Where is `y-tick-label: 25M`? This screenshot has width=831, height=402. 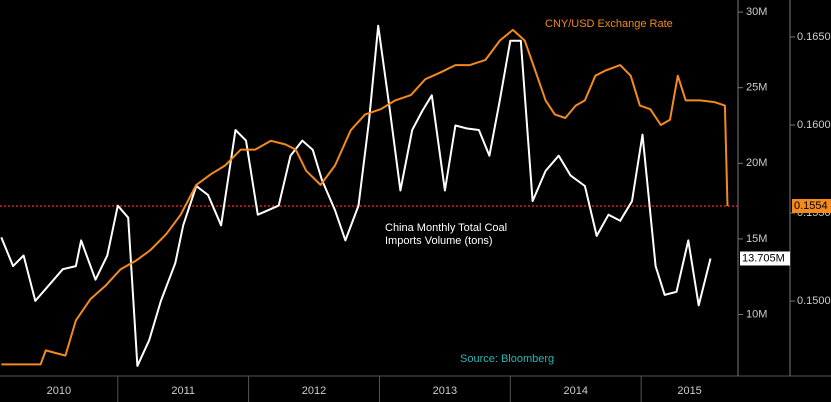 y-tick-label: 25M is located at coordinates (756, 88).